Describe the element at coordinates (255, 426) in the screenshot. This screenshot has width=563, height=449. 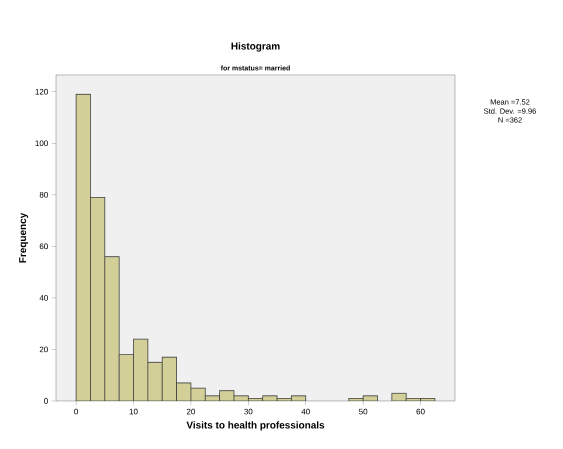
I see `x-axis-title: Visits to health professionals` at that location.